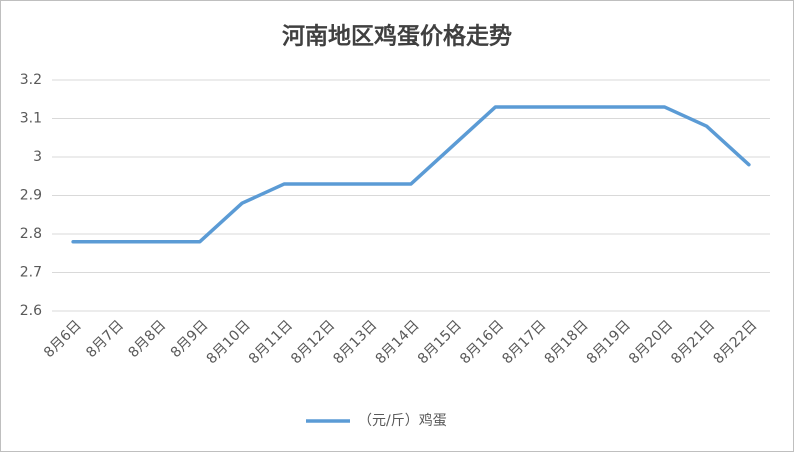  What do you see at coordinates (397, 36) in the screenshot?
I see `chart-title: 河南地区鸡蛋价格走势` at bounding box center [397, 36].